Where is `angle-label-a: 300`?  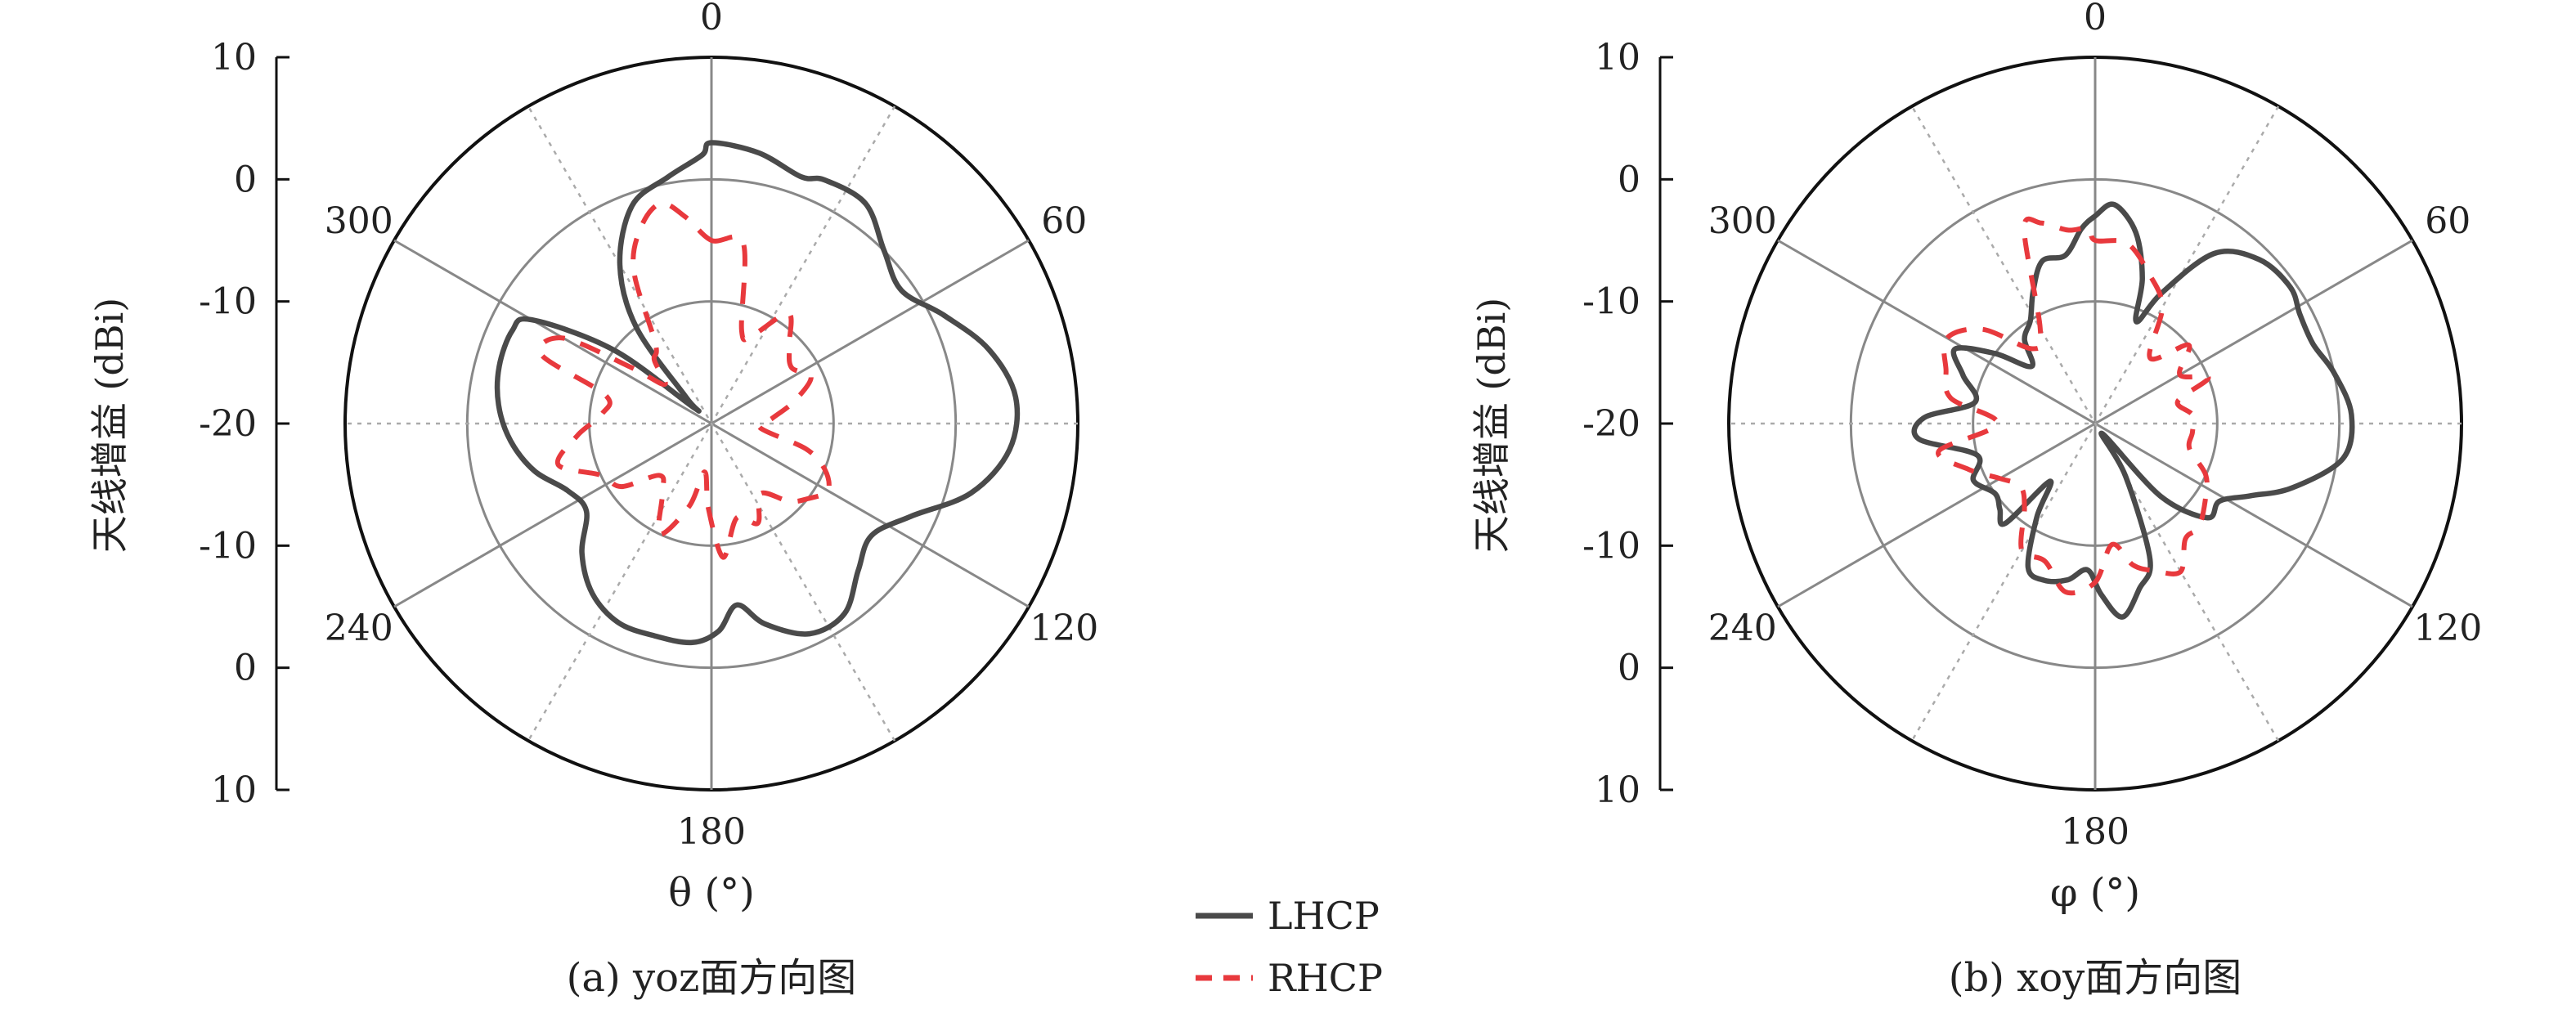 angle-label-a: 300 is located at coordinates (359, 221).